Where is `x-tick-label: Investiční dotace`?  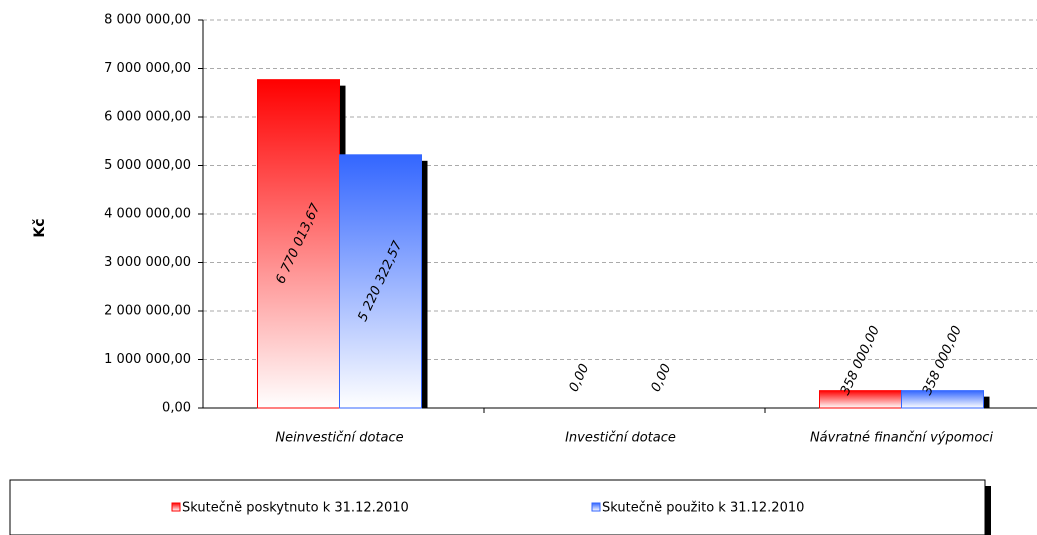
x-tick-label: Investiční dotace is located at coordinates (620, 438).